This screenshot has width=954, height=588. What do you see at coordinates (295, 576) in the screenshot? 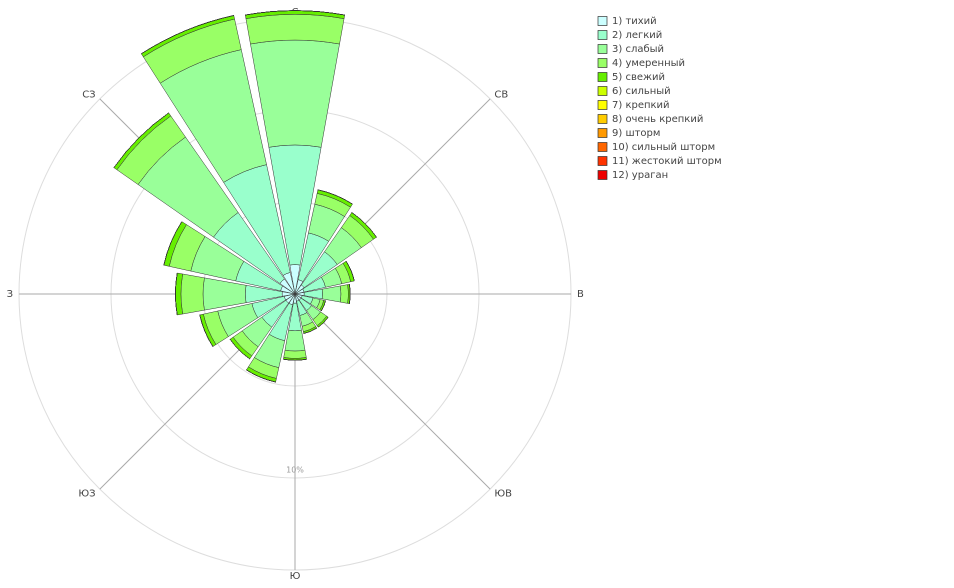
I see `direction-label: Ю` at bounding box center [295, 576].